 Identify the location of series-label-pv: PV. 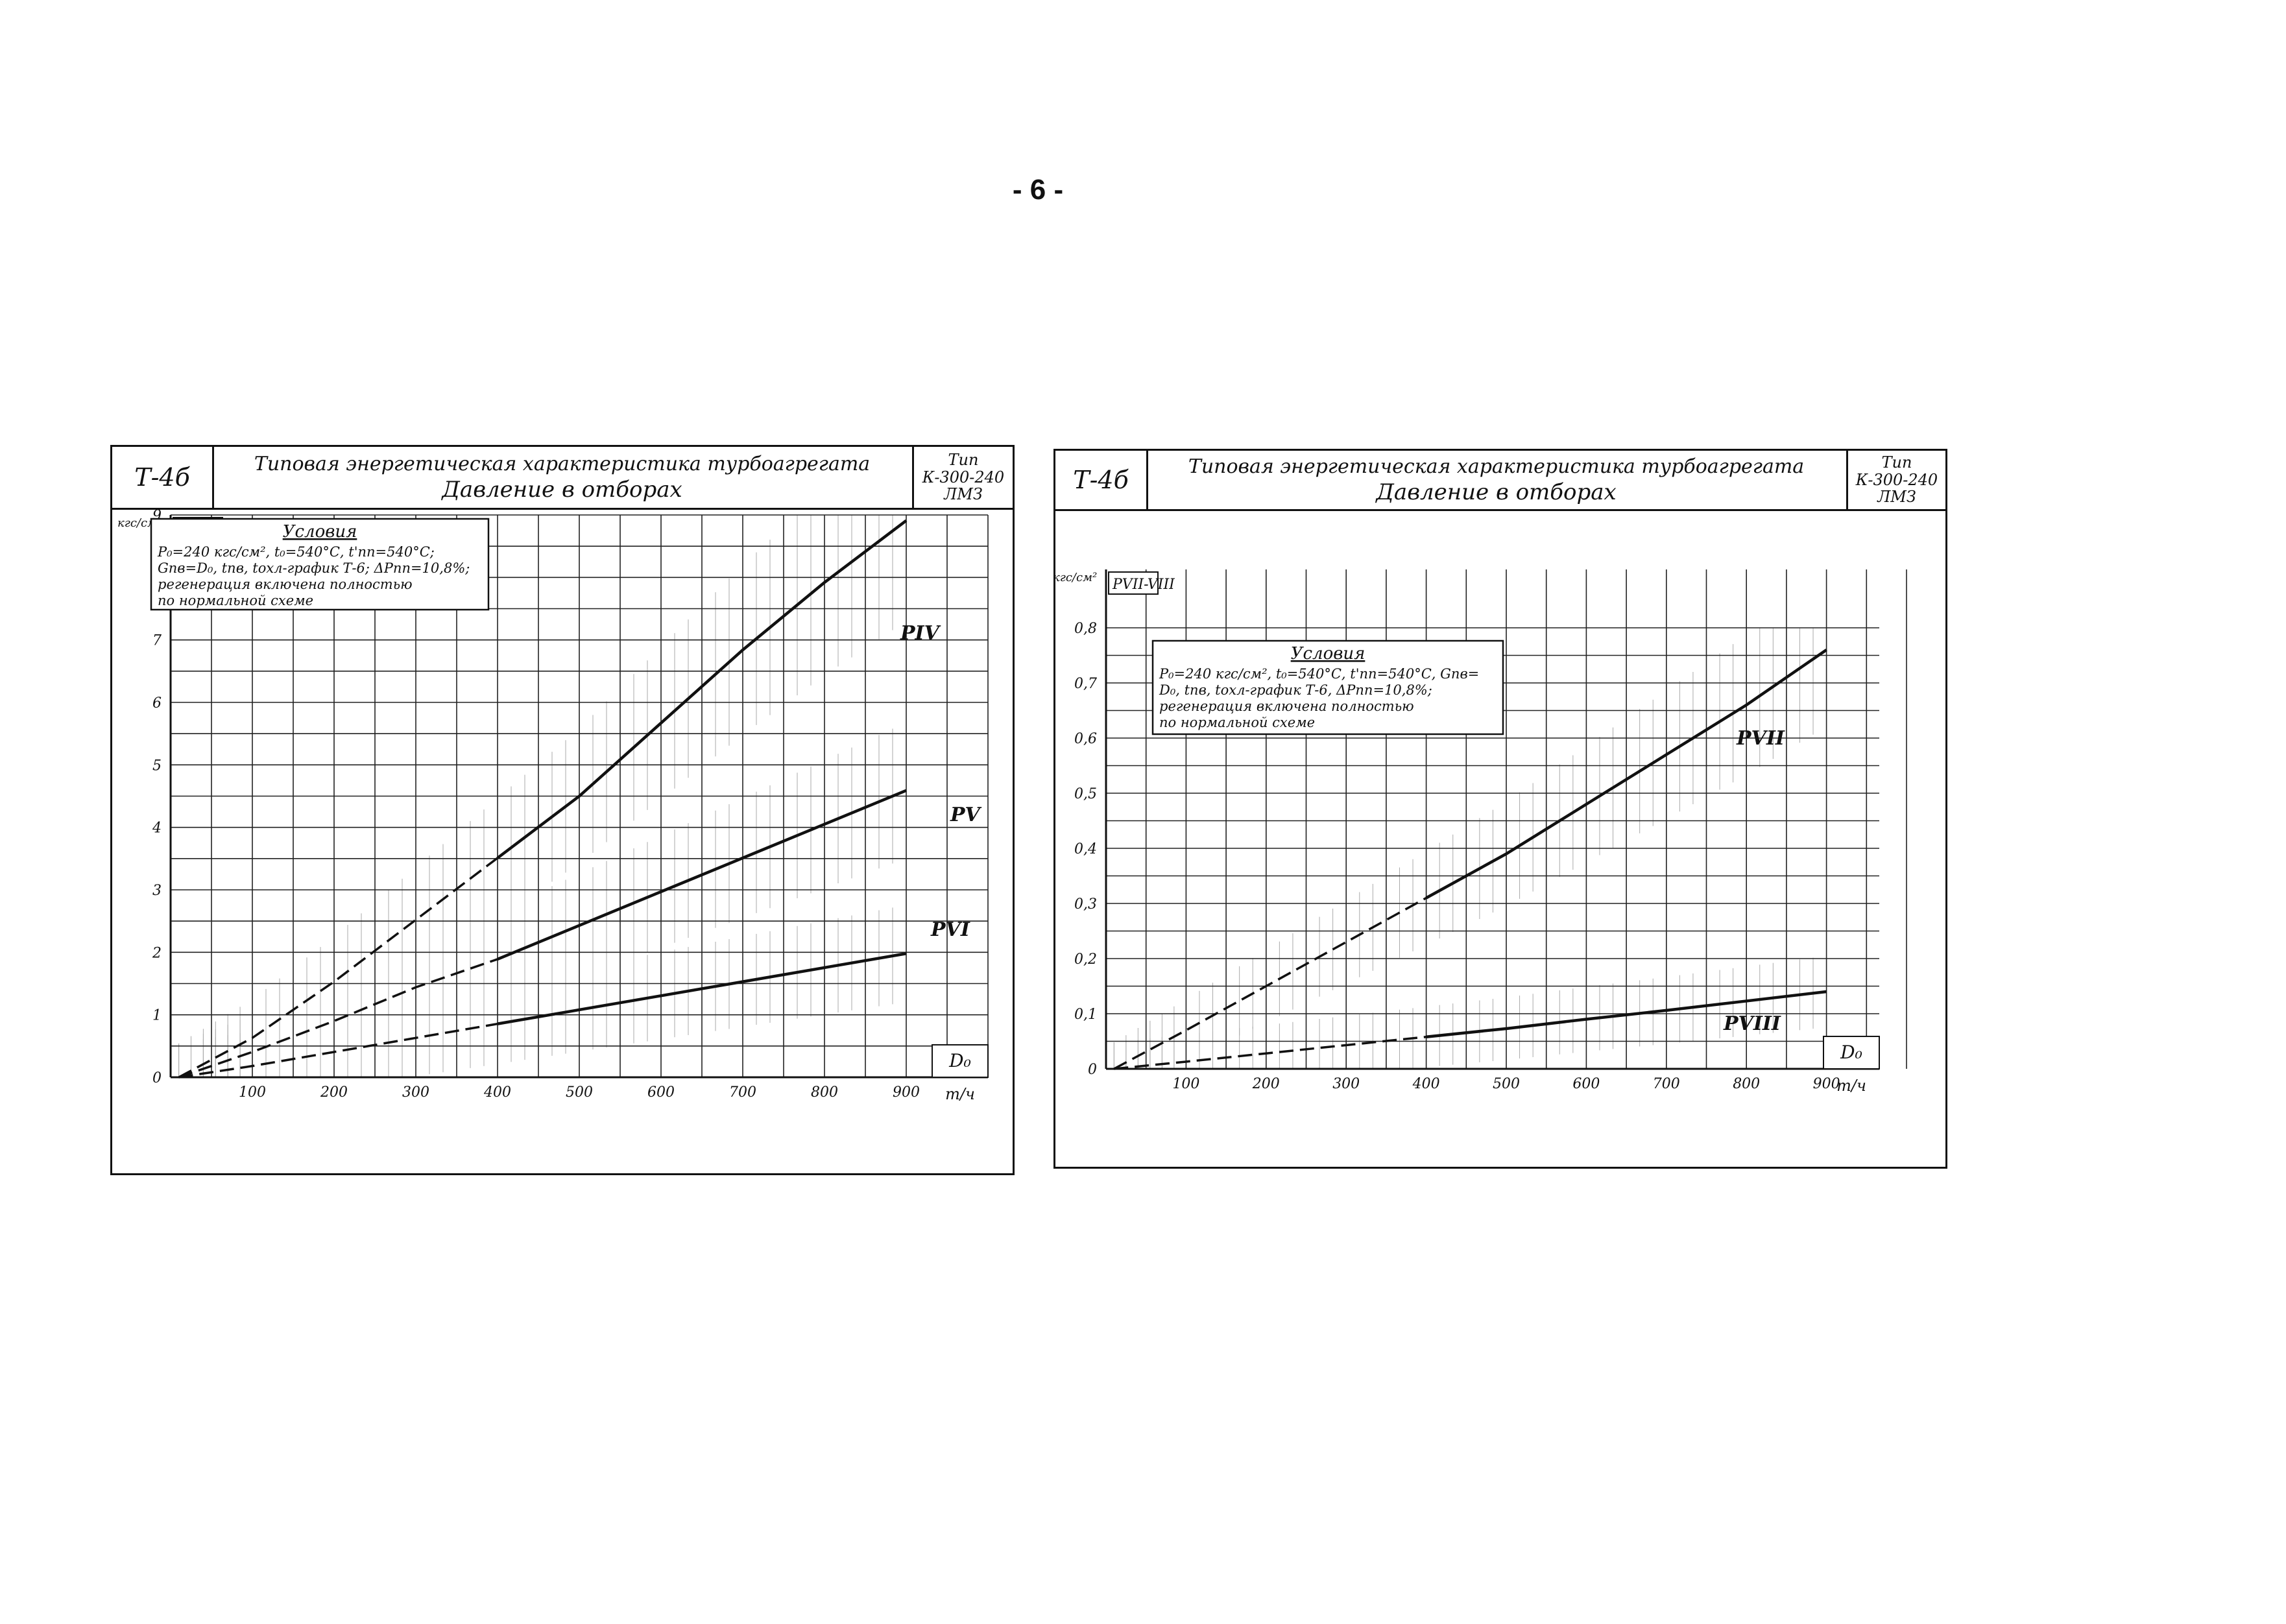
(966, 815).